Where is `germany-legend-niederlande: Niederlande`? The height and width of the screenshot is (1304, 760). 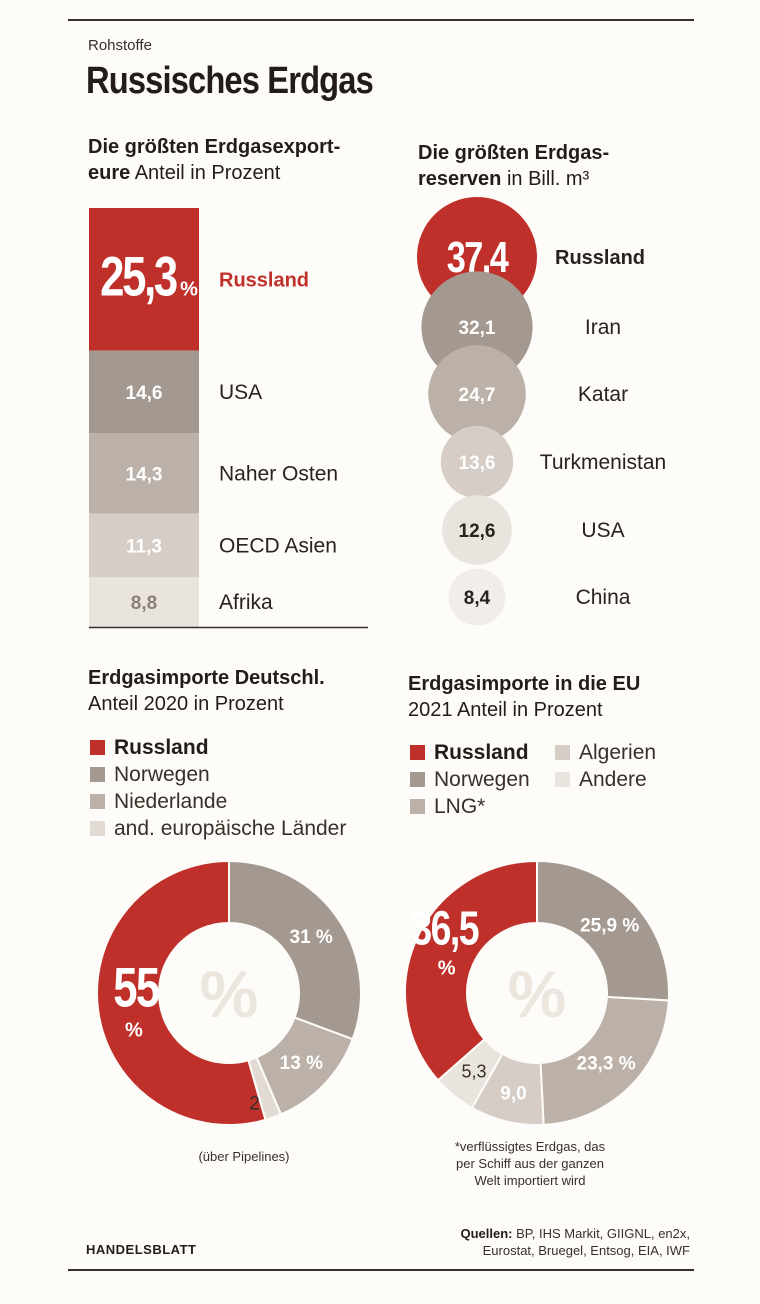
germany-legend-niederlande: Niederlande is located at coordinates (158, 802).